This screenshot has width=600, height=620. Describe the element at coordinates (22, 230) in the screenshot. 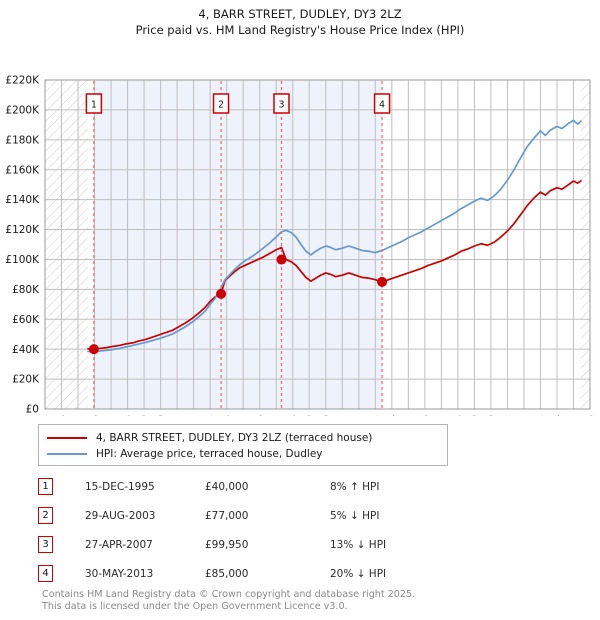

I see `y-axis-tick-label: £120K` at that location.